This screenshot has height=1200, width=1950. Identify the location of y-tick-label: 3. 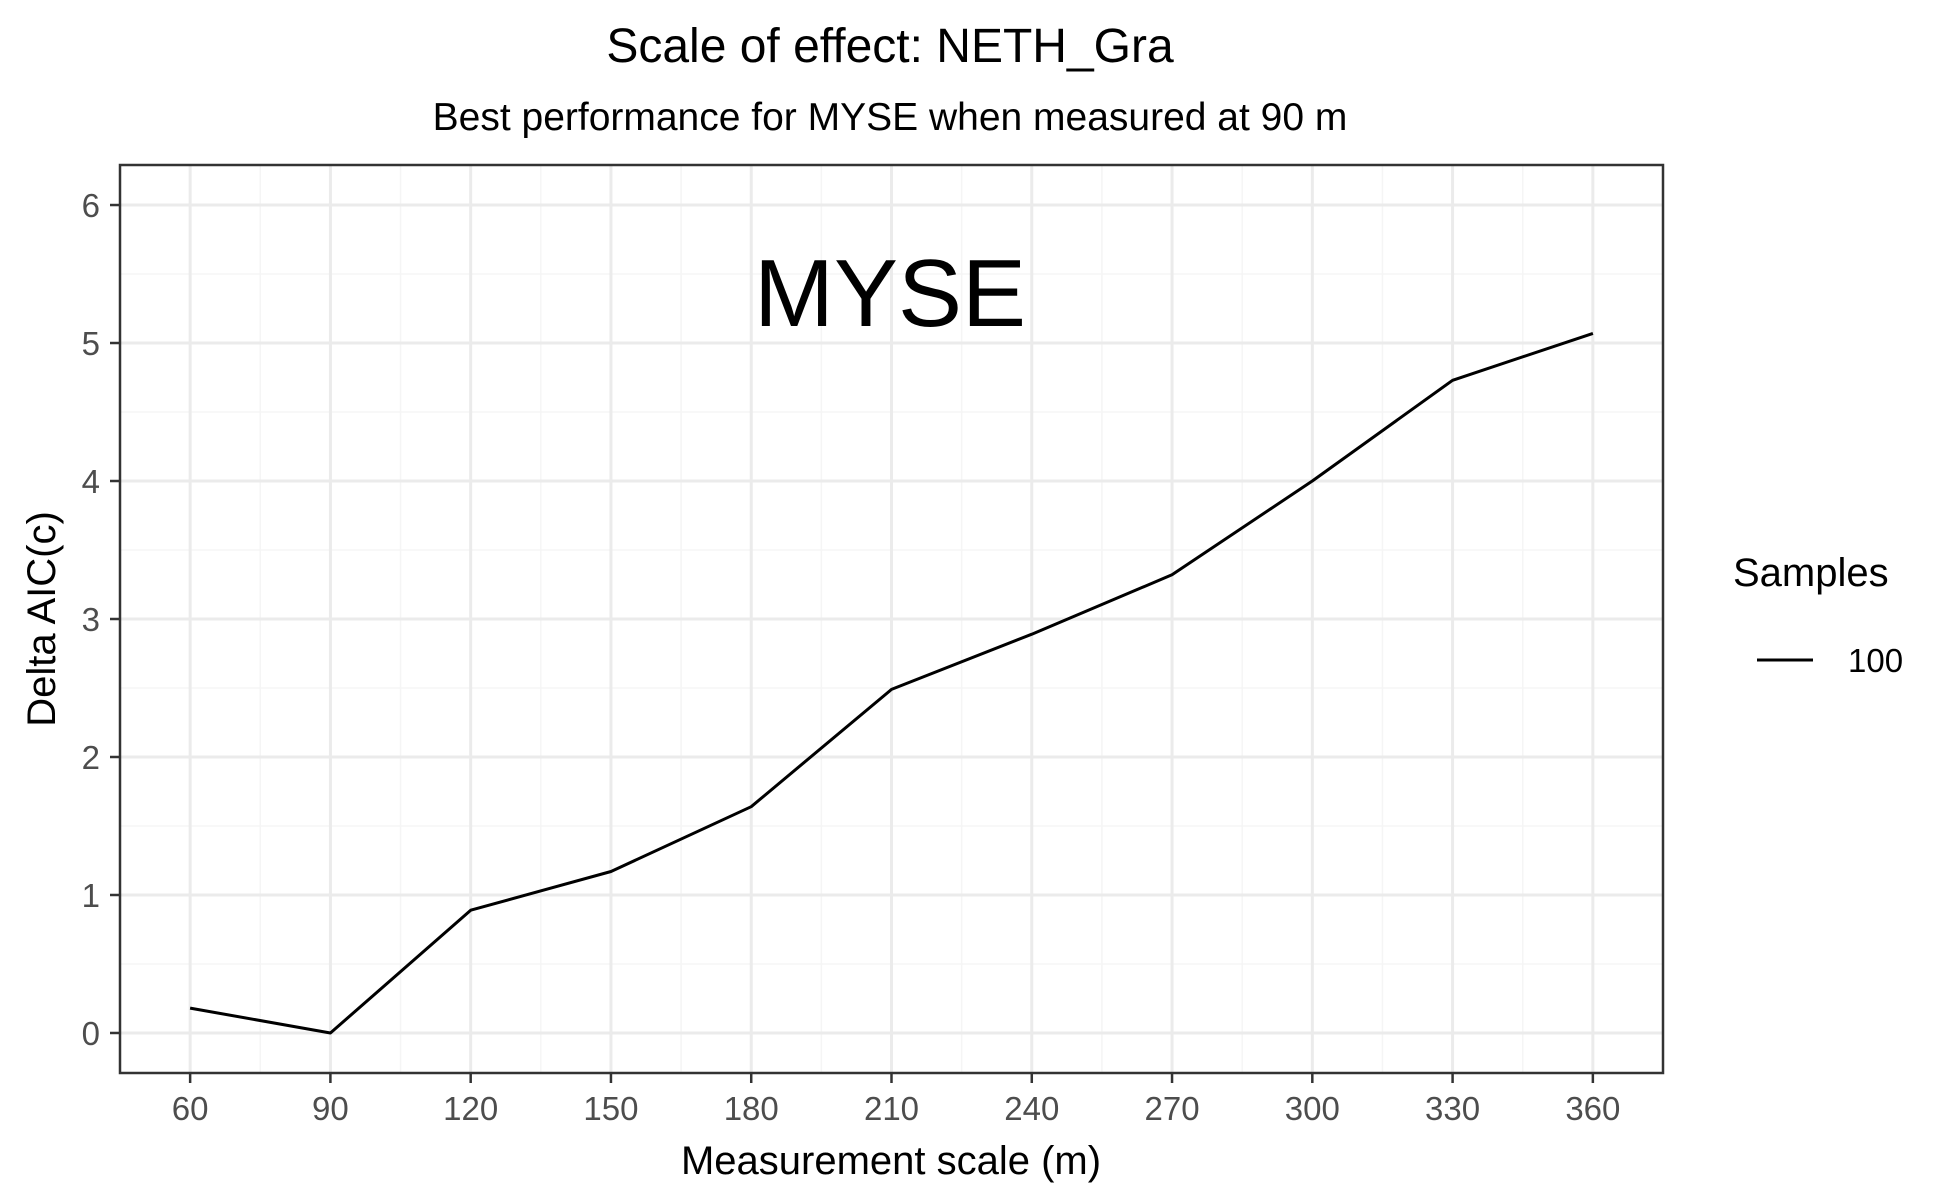
(91, 619).